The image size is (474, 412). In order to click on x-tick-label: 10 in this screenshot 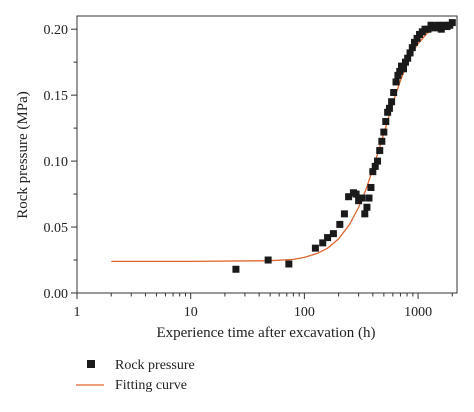, I will do `click(191, 312)`.